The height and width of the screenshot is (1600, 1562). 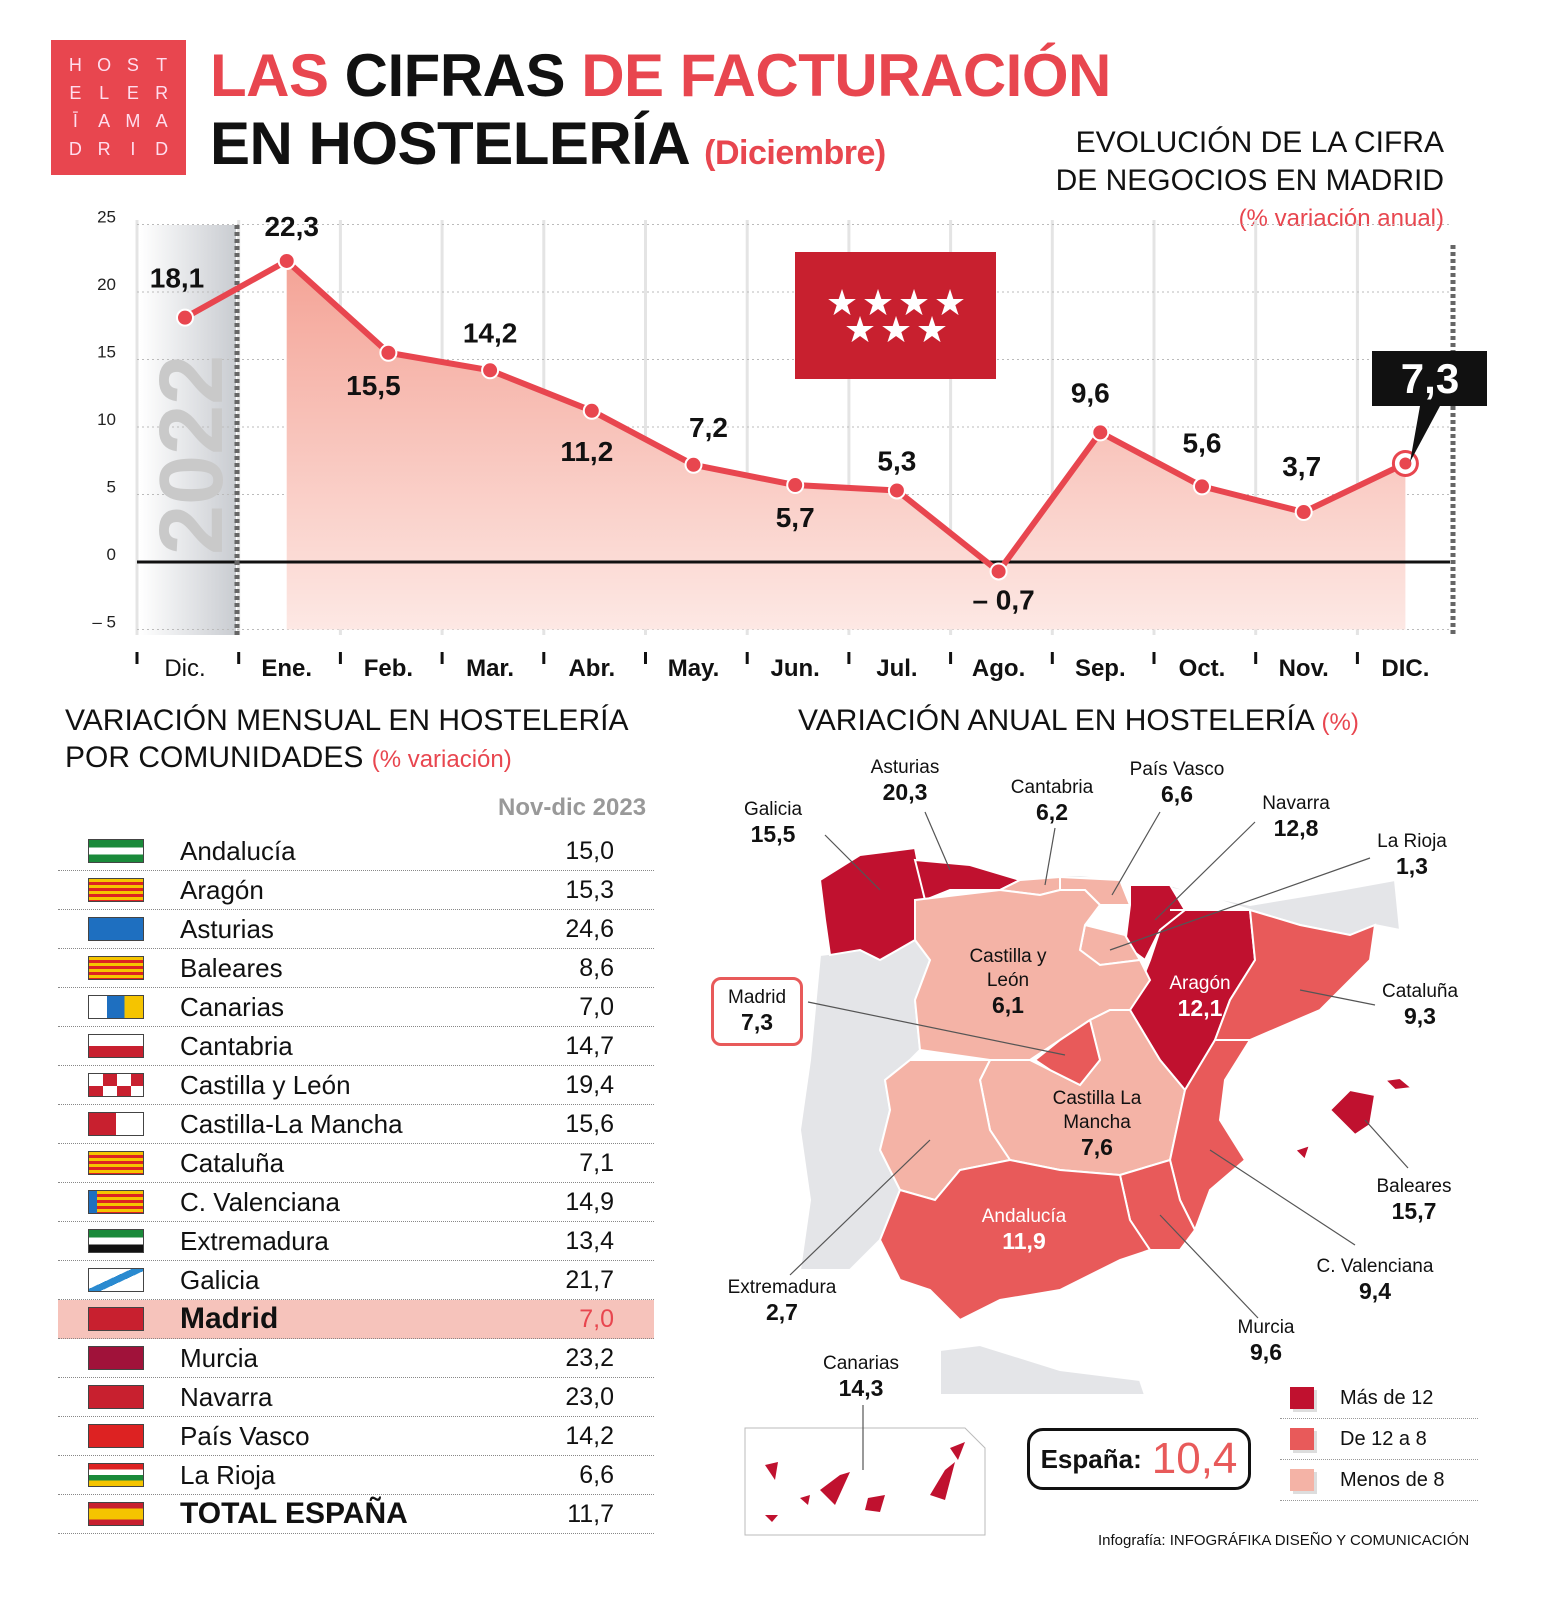 I want to click on map-label-value: 12,1, so click(x=1200, y=1008).